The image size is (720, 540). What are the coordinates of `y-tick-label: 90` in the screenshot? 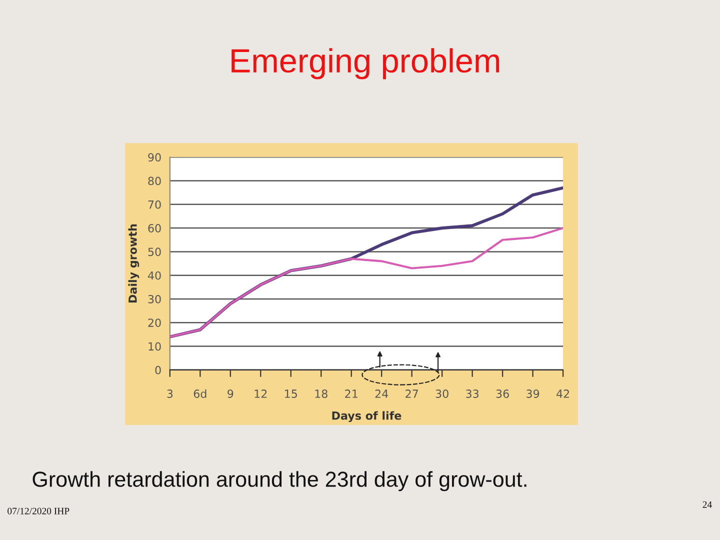 It's located at (154, 157).